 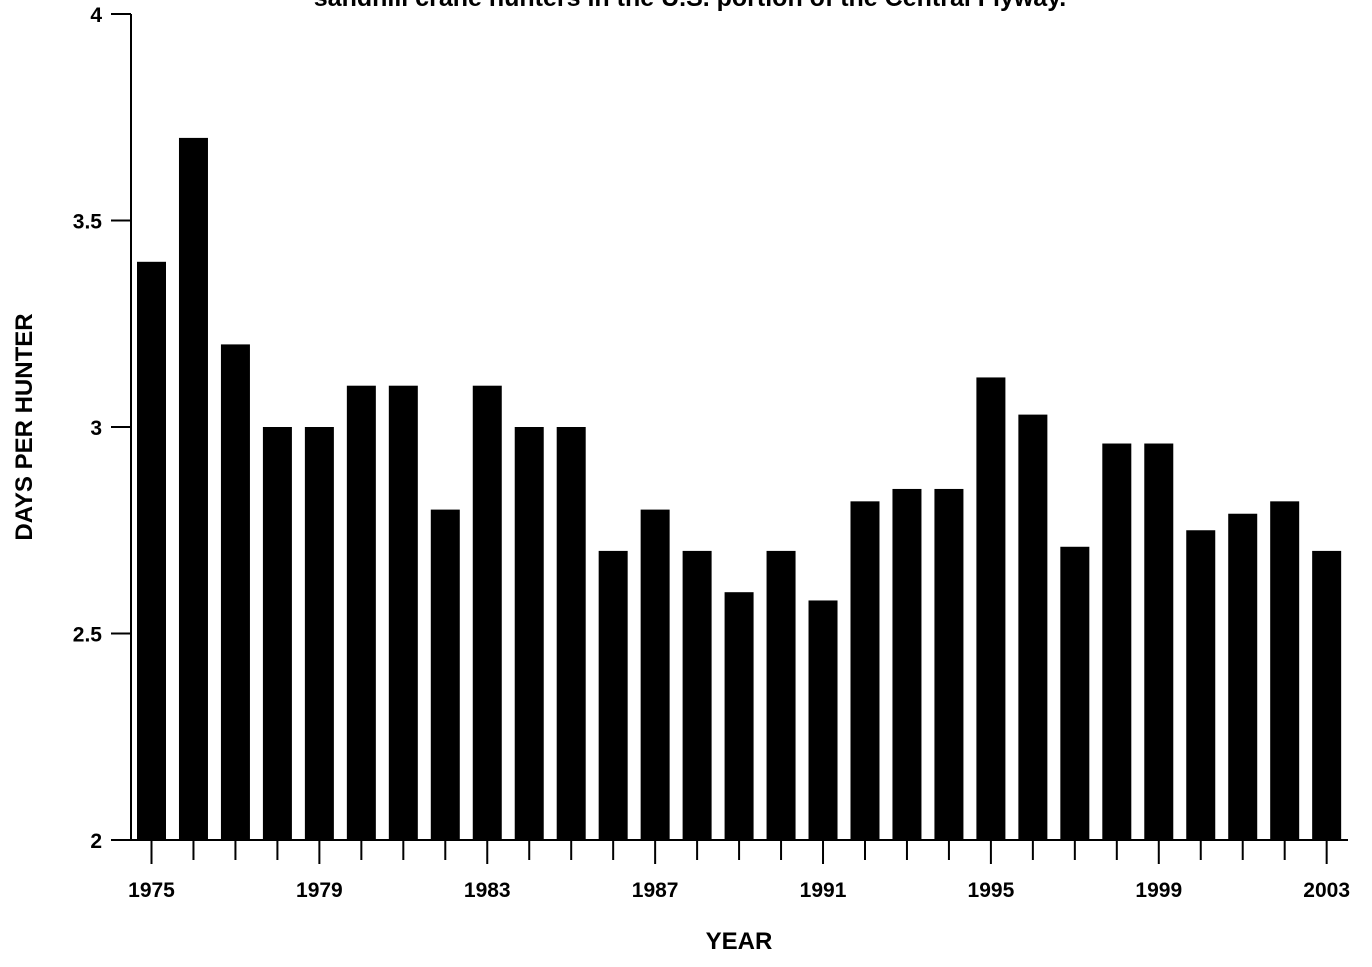 What do you see at coordinates (487, 612) in the screenshot?
I see `bar-1983` at bounding box center [487, 612].